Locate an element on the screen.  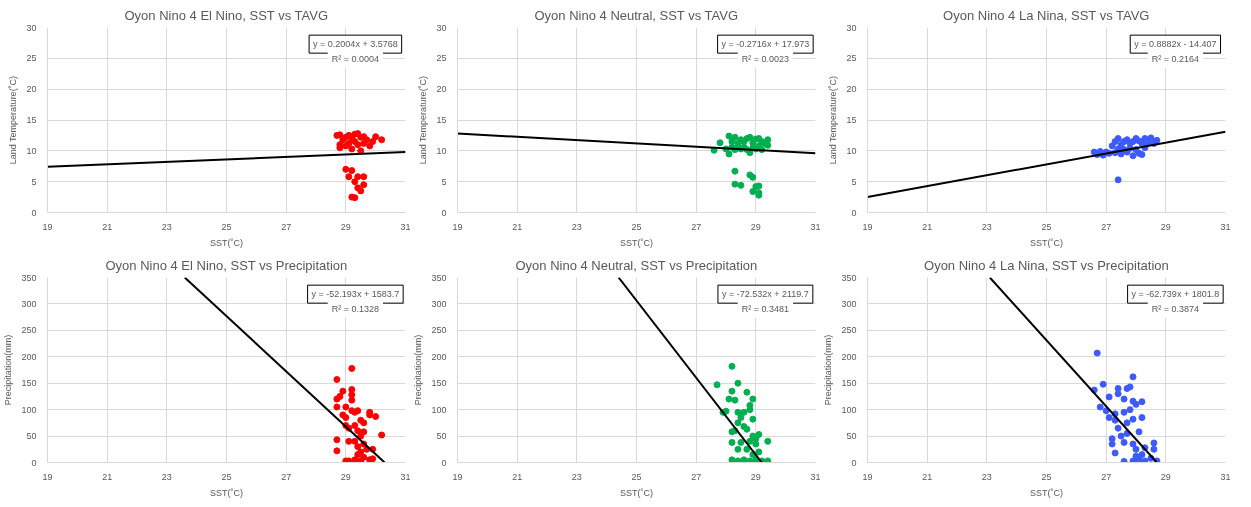
annotation: R² = 0.3481 is located at coordinates (765, 308).